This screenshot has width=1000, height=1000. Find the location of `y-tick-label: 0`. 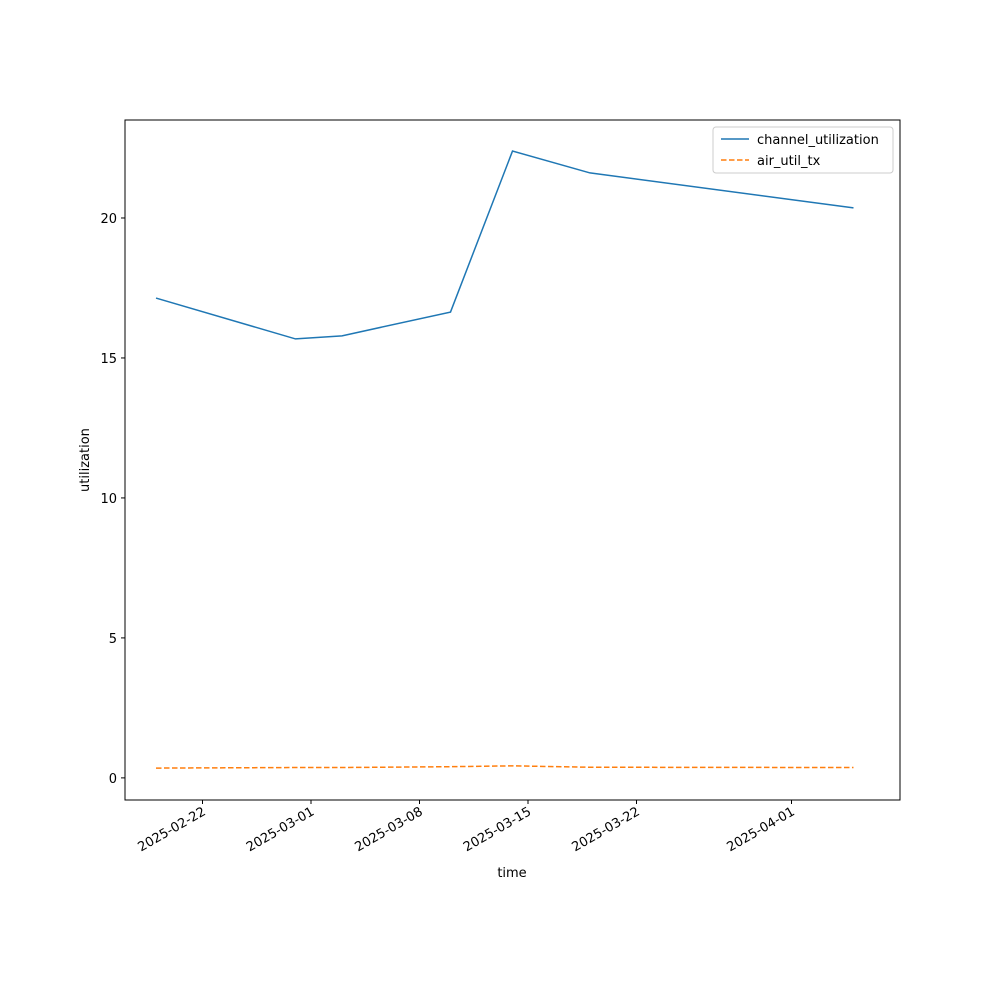

y-tick-label: 0 is located at coordinates (113, 779).